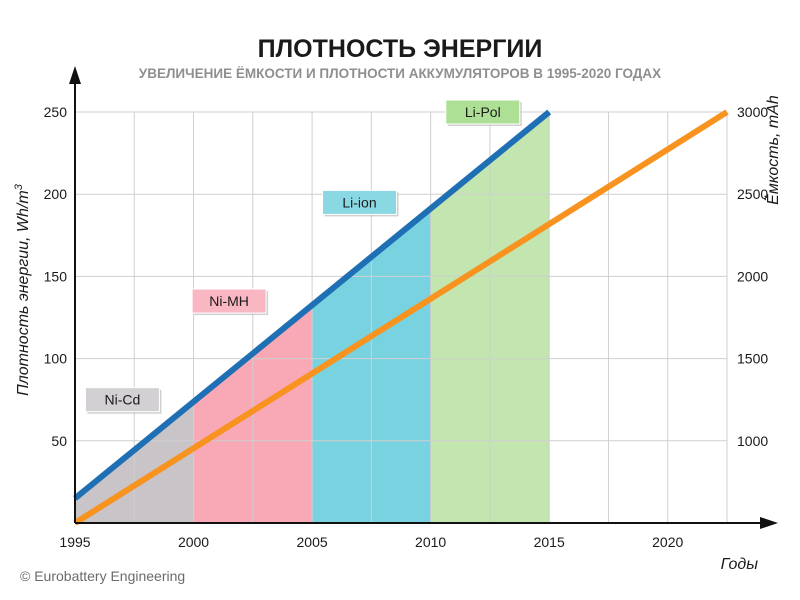 This screenshot has height=600, width=800. I want to click on x-axis-label: Годы, so click(740, 564).